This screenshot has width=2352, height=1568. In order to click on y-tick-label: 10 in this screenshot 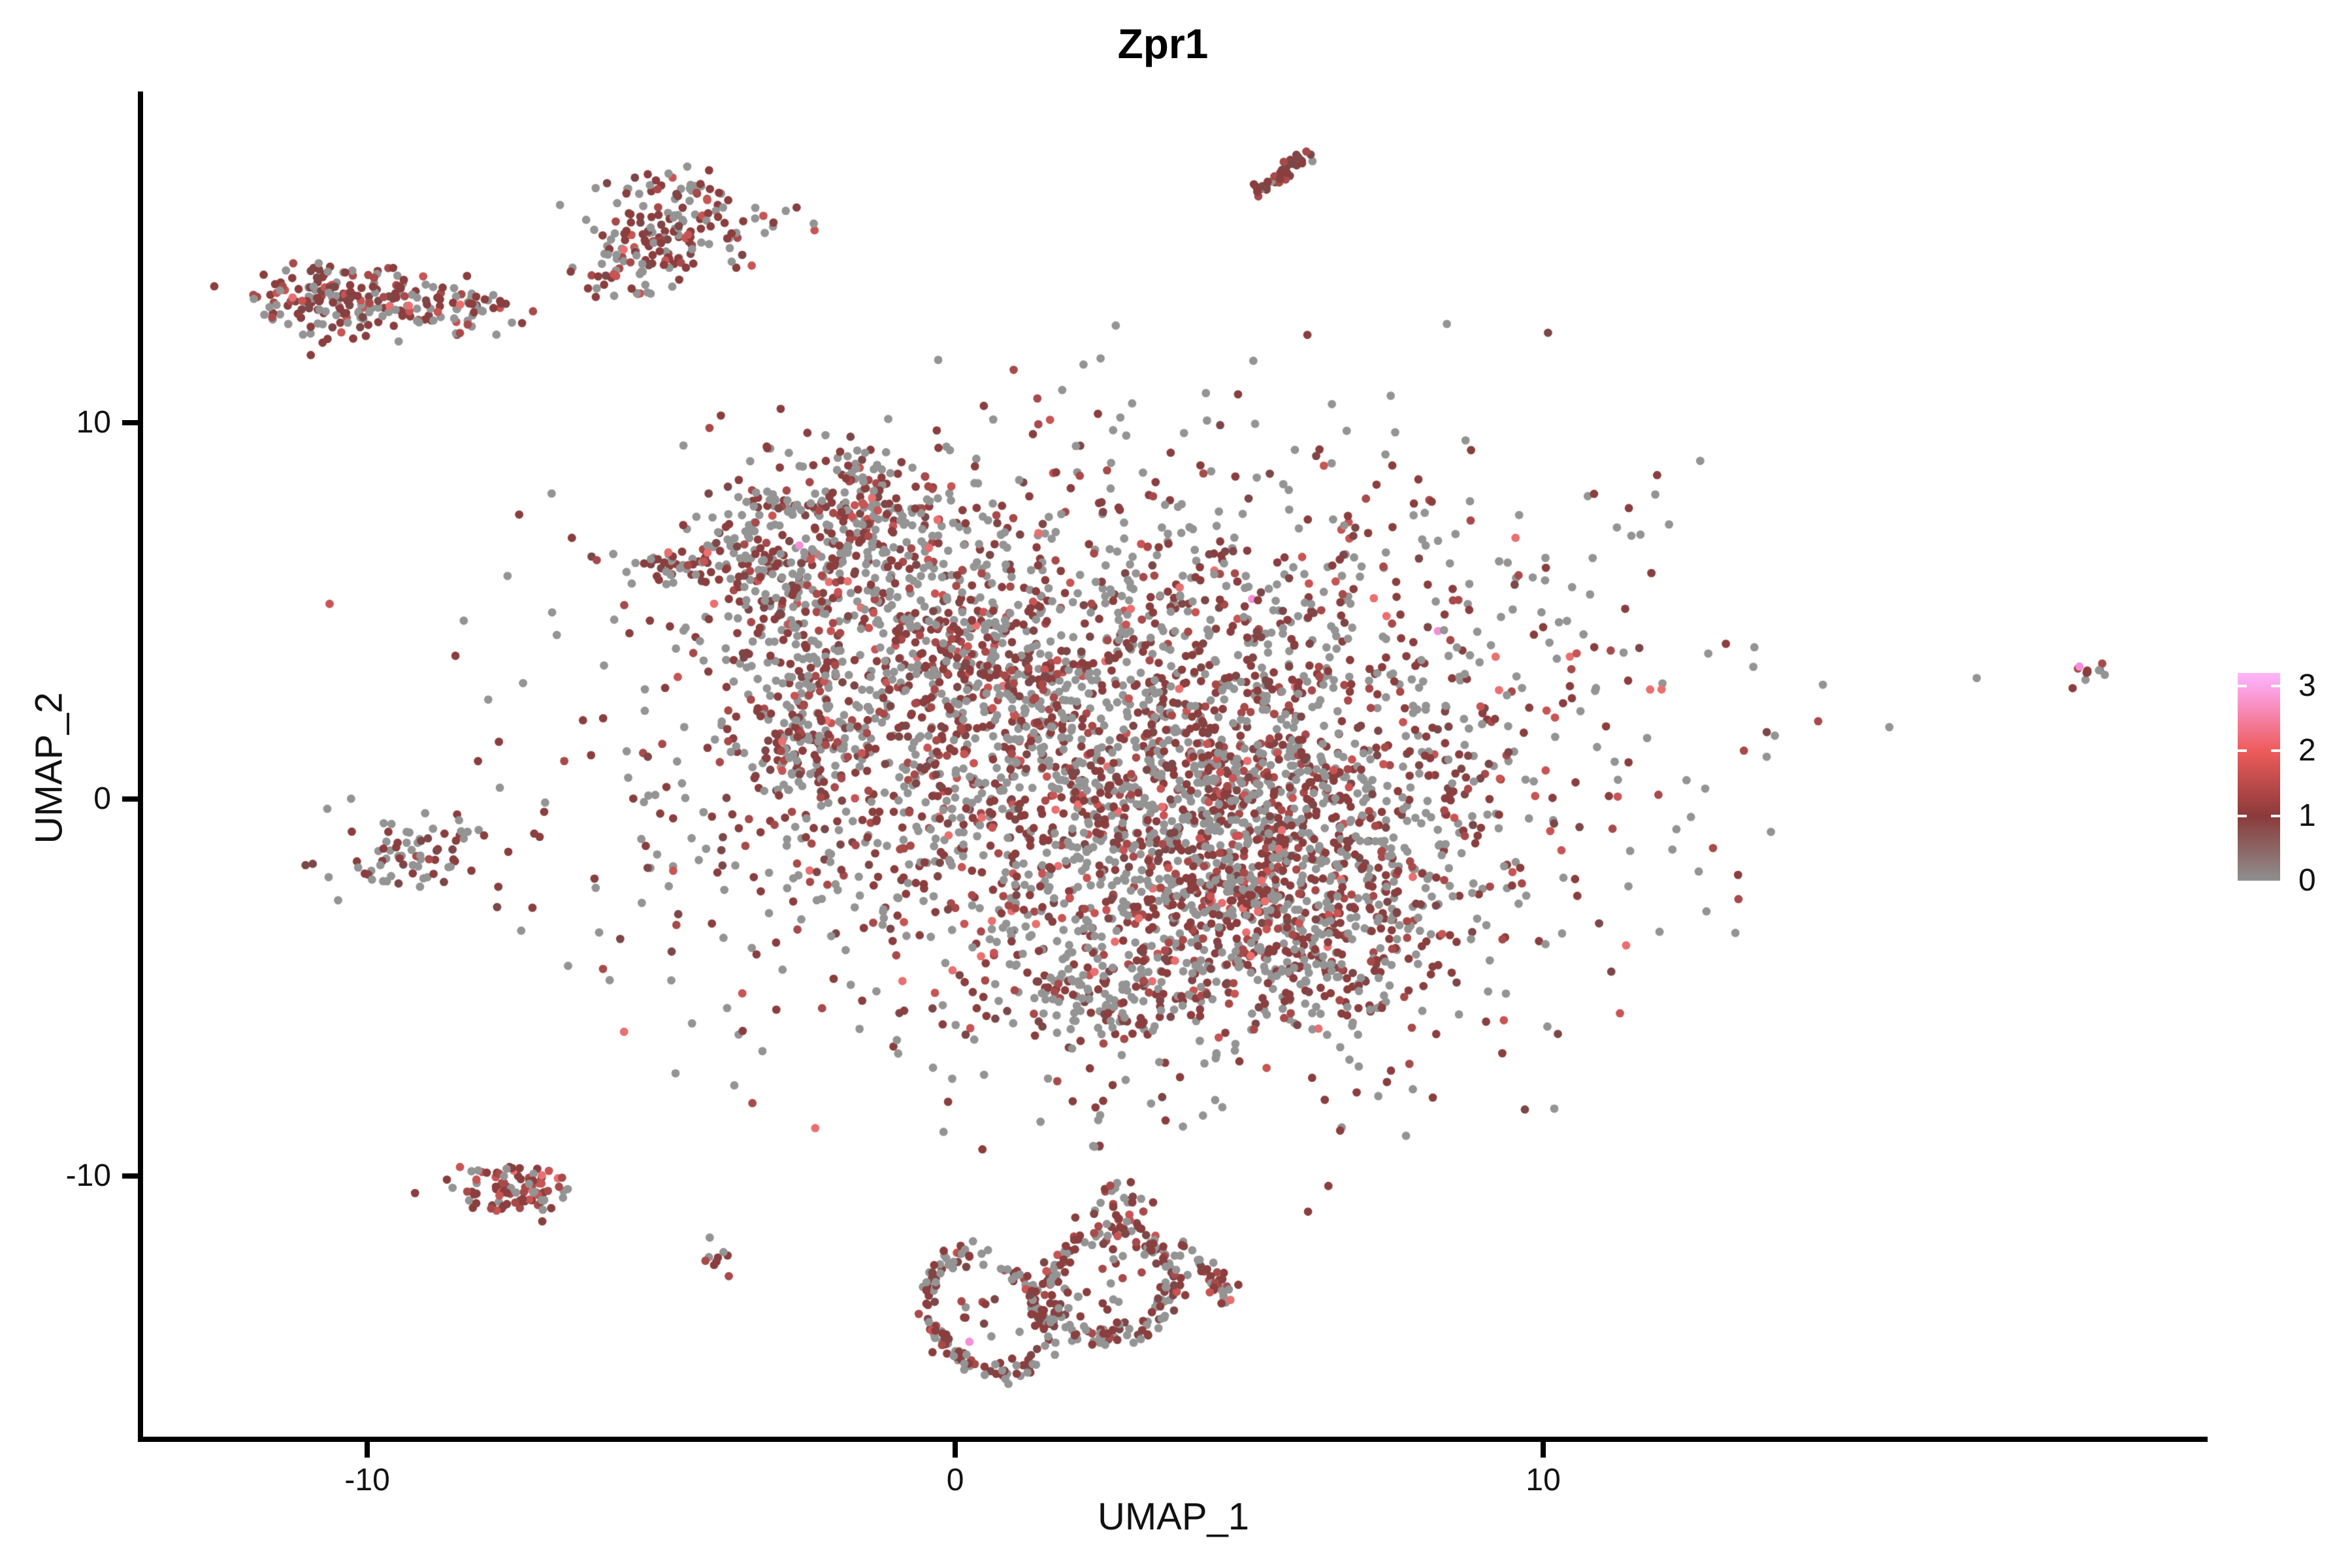, I will do `click(93, 422)`.